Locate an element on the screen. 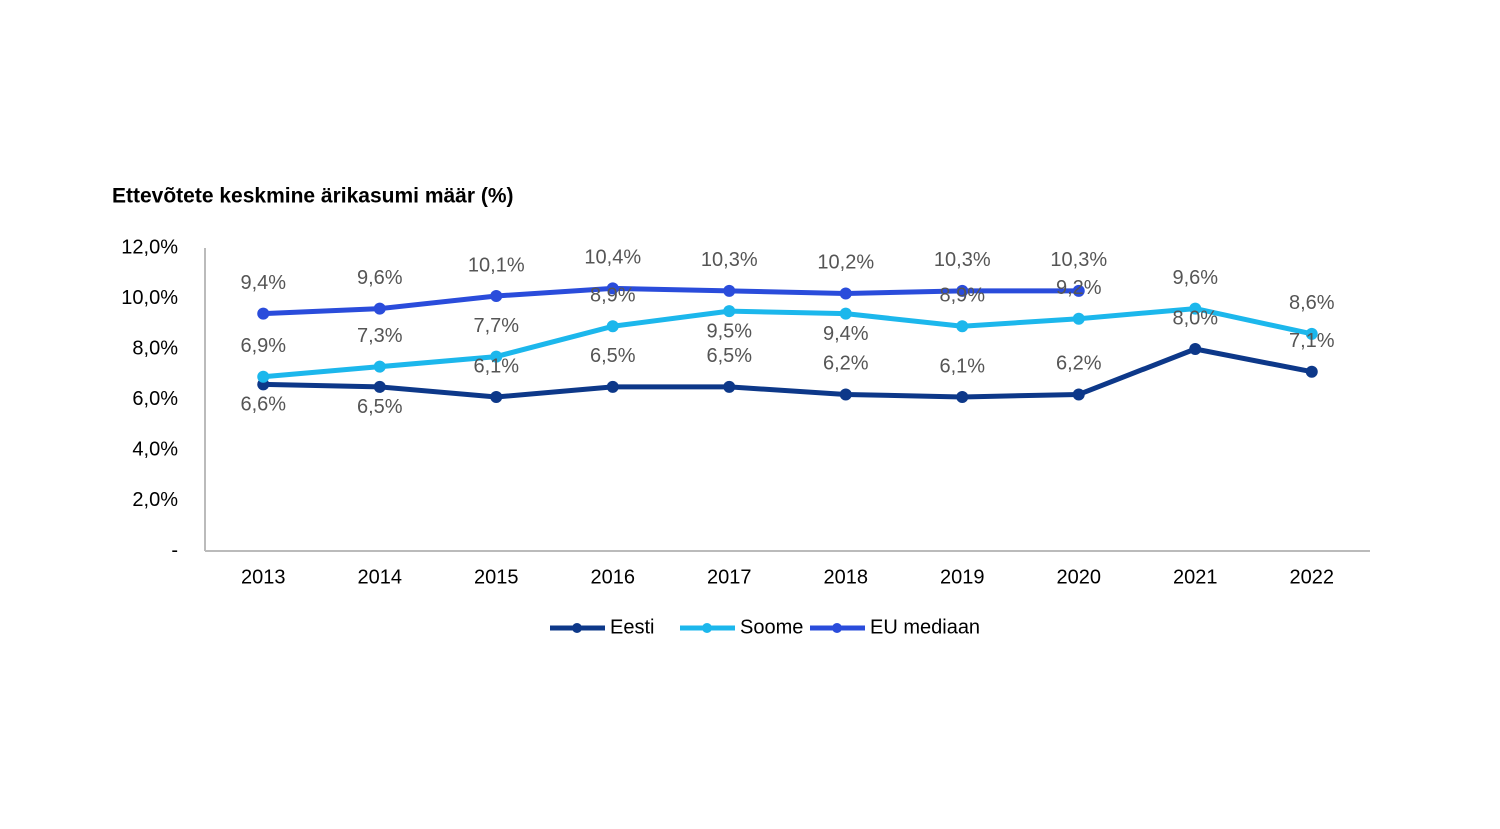  x-tick-label: 2015 is located at coordinates (496, 577).